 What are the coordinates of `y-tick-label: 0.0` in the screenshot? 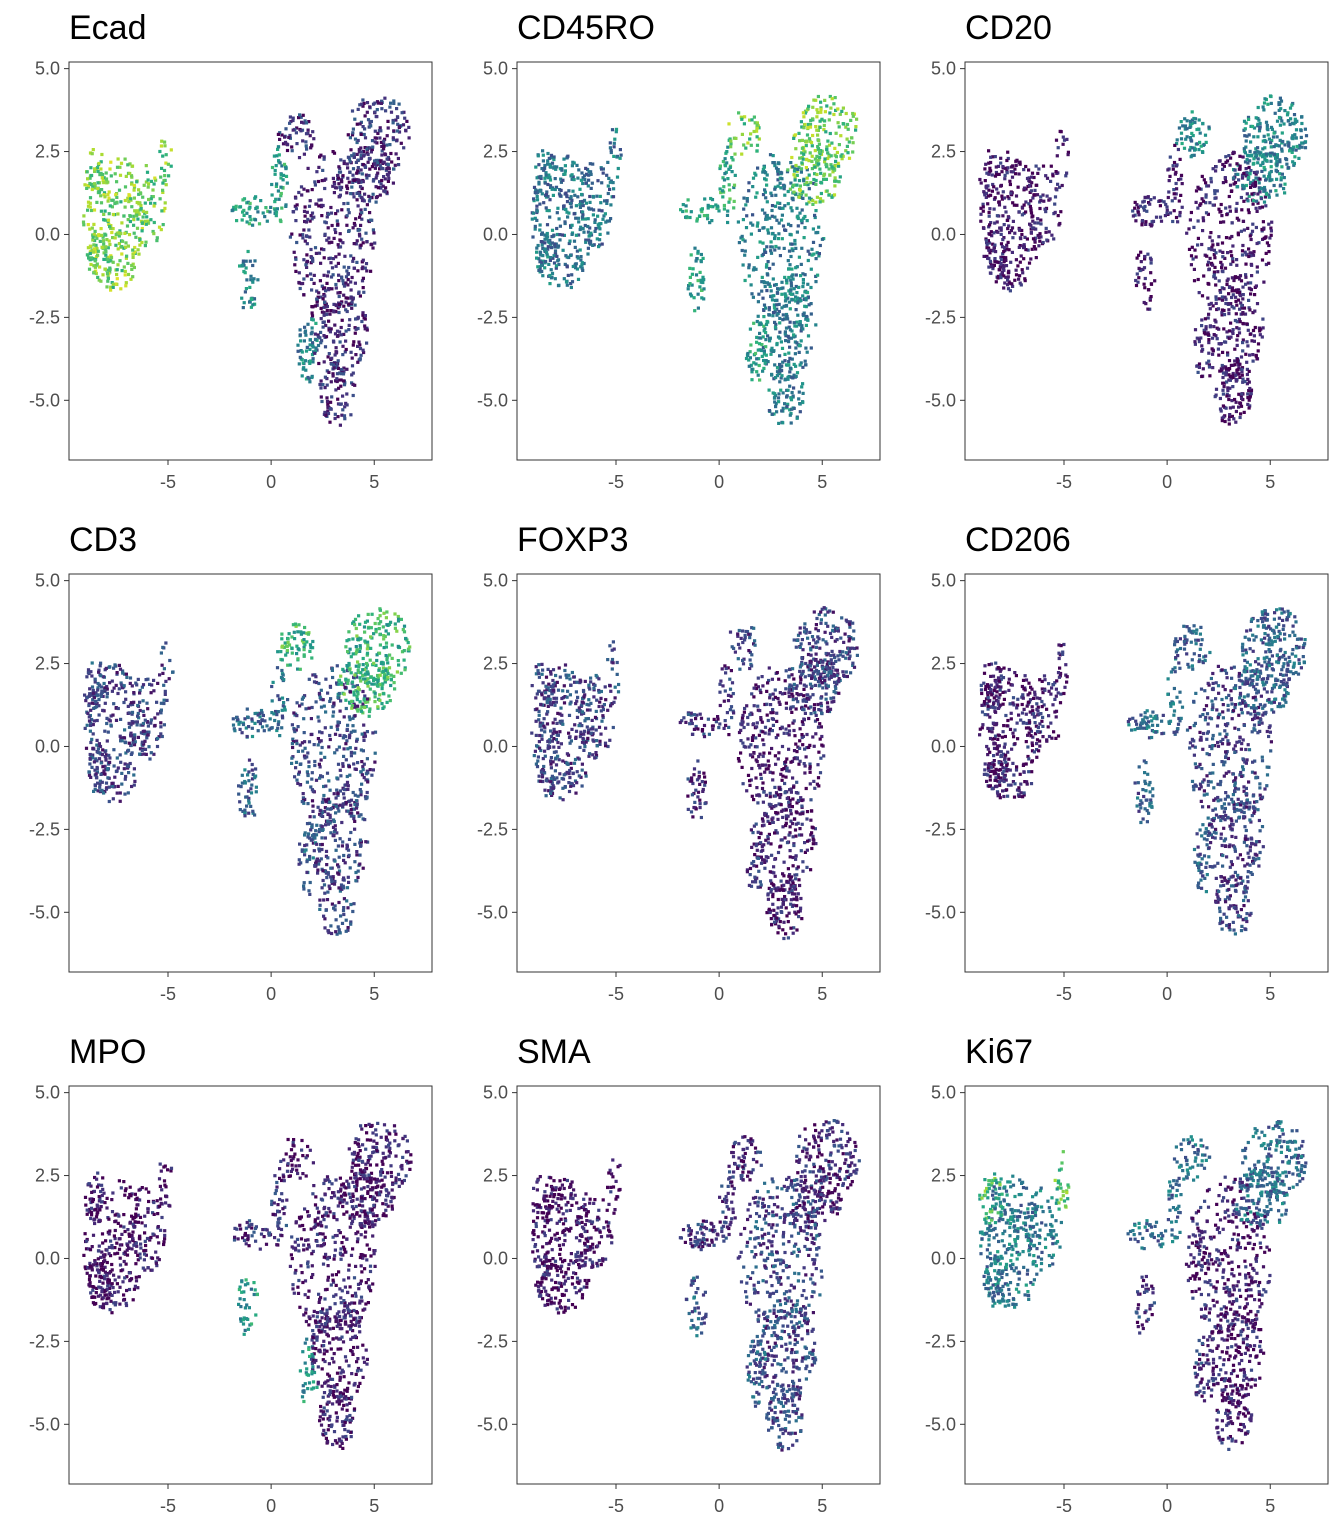 It's located at (943, 234).